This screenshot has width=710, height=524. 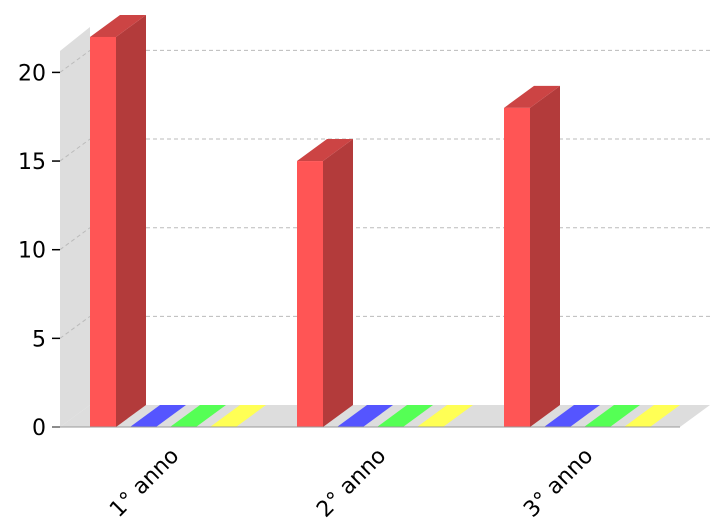 What do you see at coordinates (144, 483) in the screenshot?
I see `x-tick-label: 1° anno` at bounding box center [144, 483].